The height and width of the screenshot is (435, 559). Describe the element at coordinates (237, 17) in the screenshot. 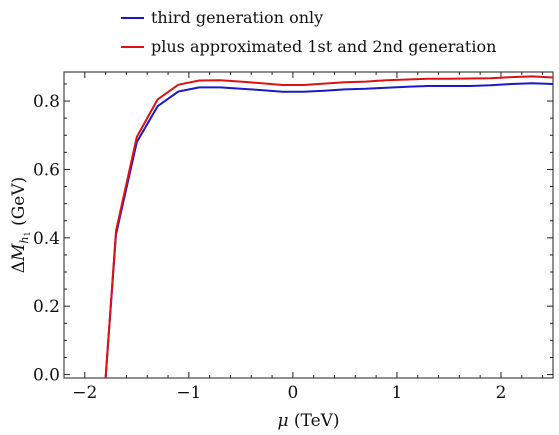

I see `legend-label-1: third generation only` at that location.